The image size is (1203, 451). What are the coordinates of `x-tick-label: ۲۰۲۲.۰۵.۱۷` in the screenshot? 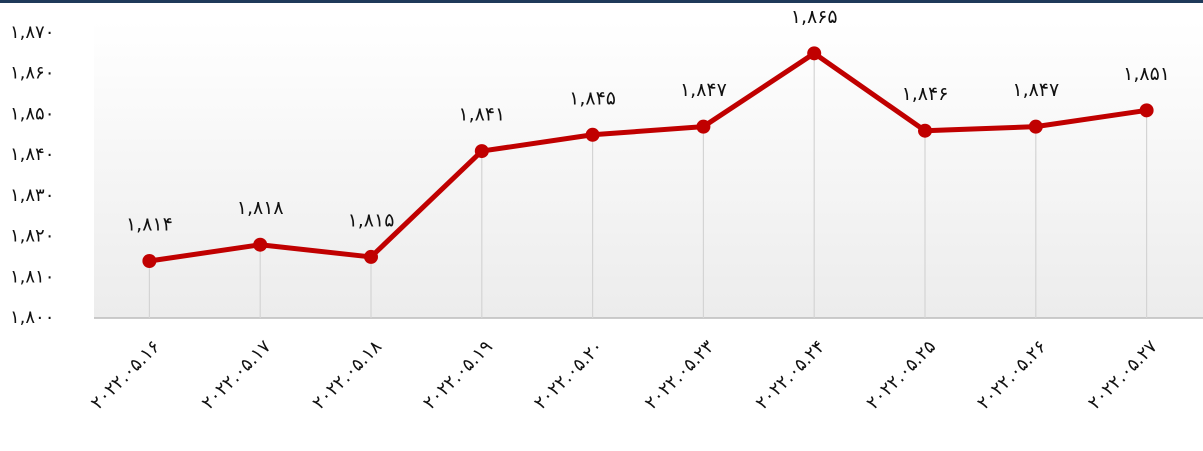 It's located at (237, 375).